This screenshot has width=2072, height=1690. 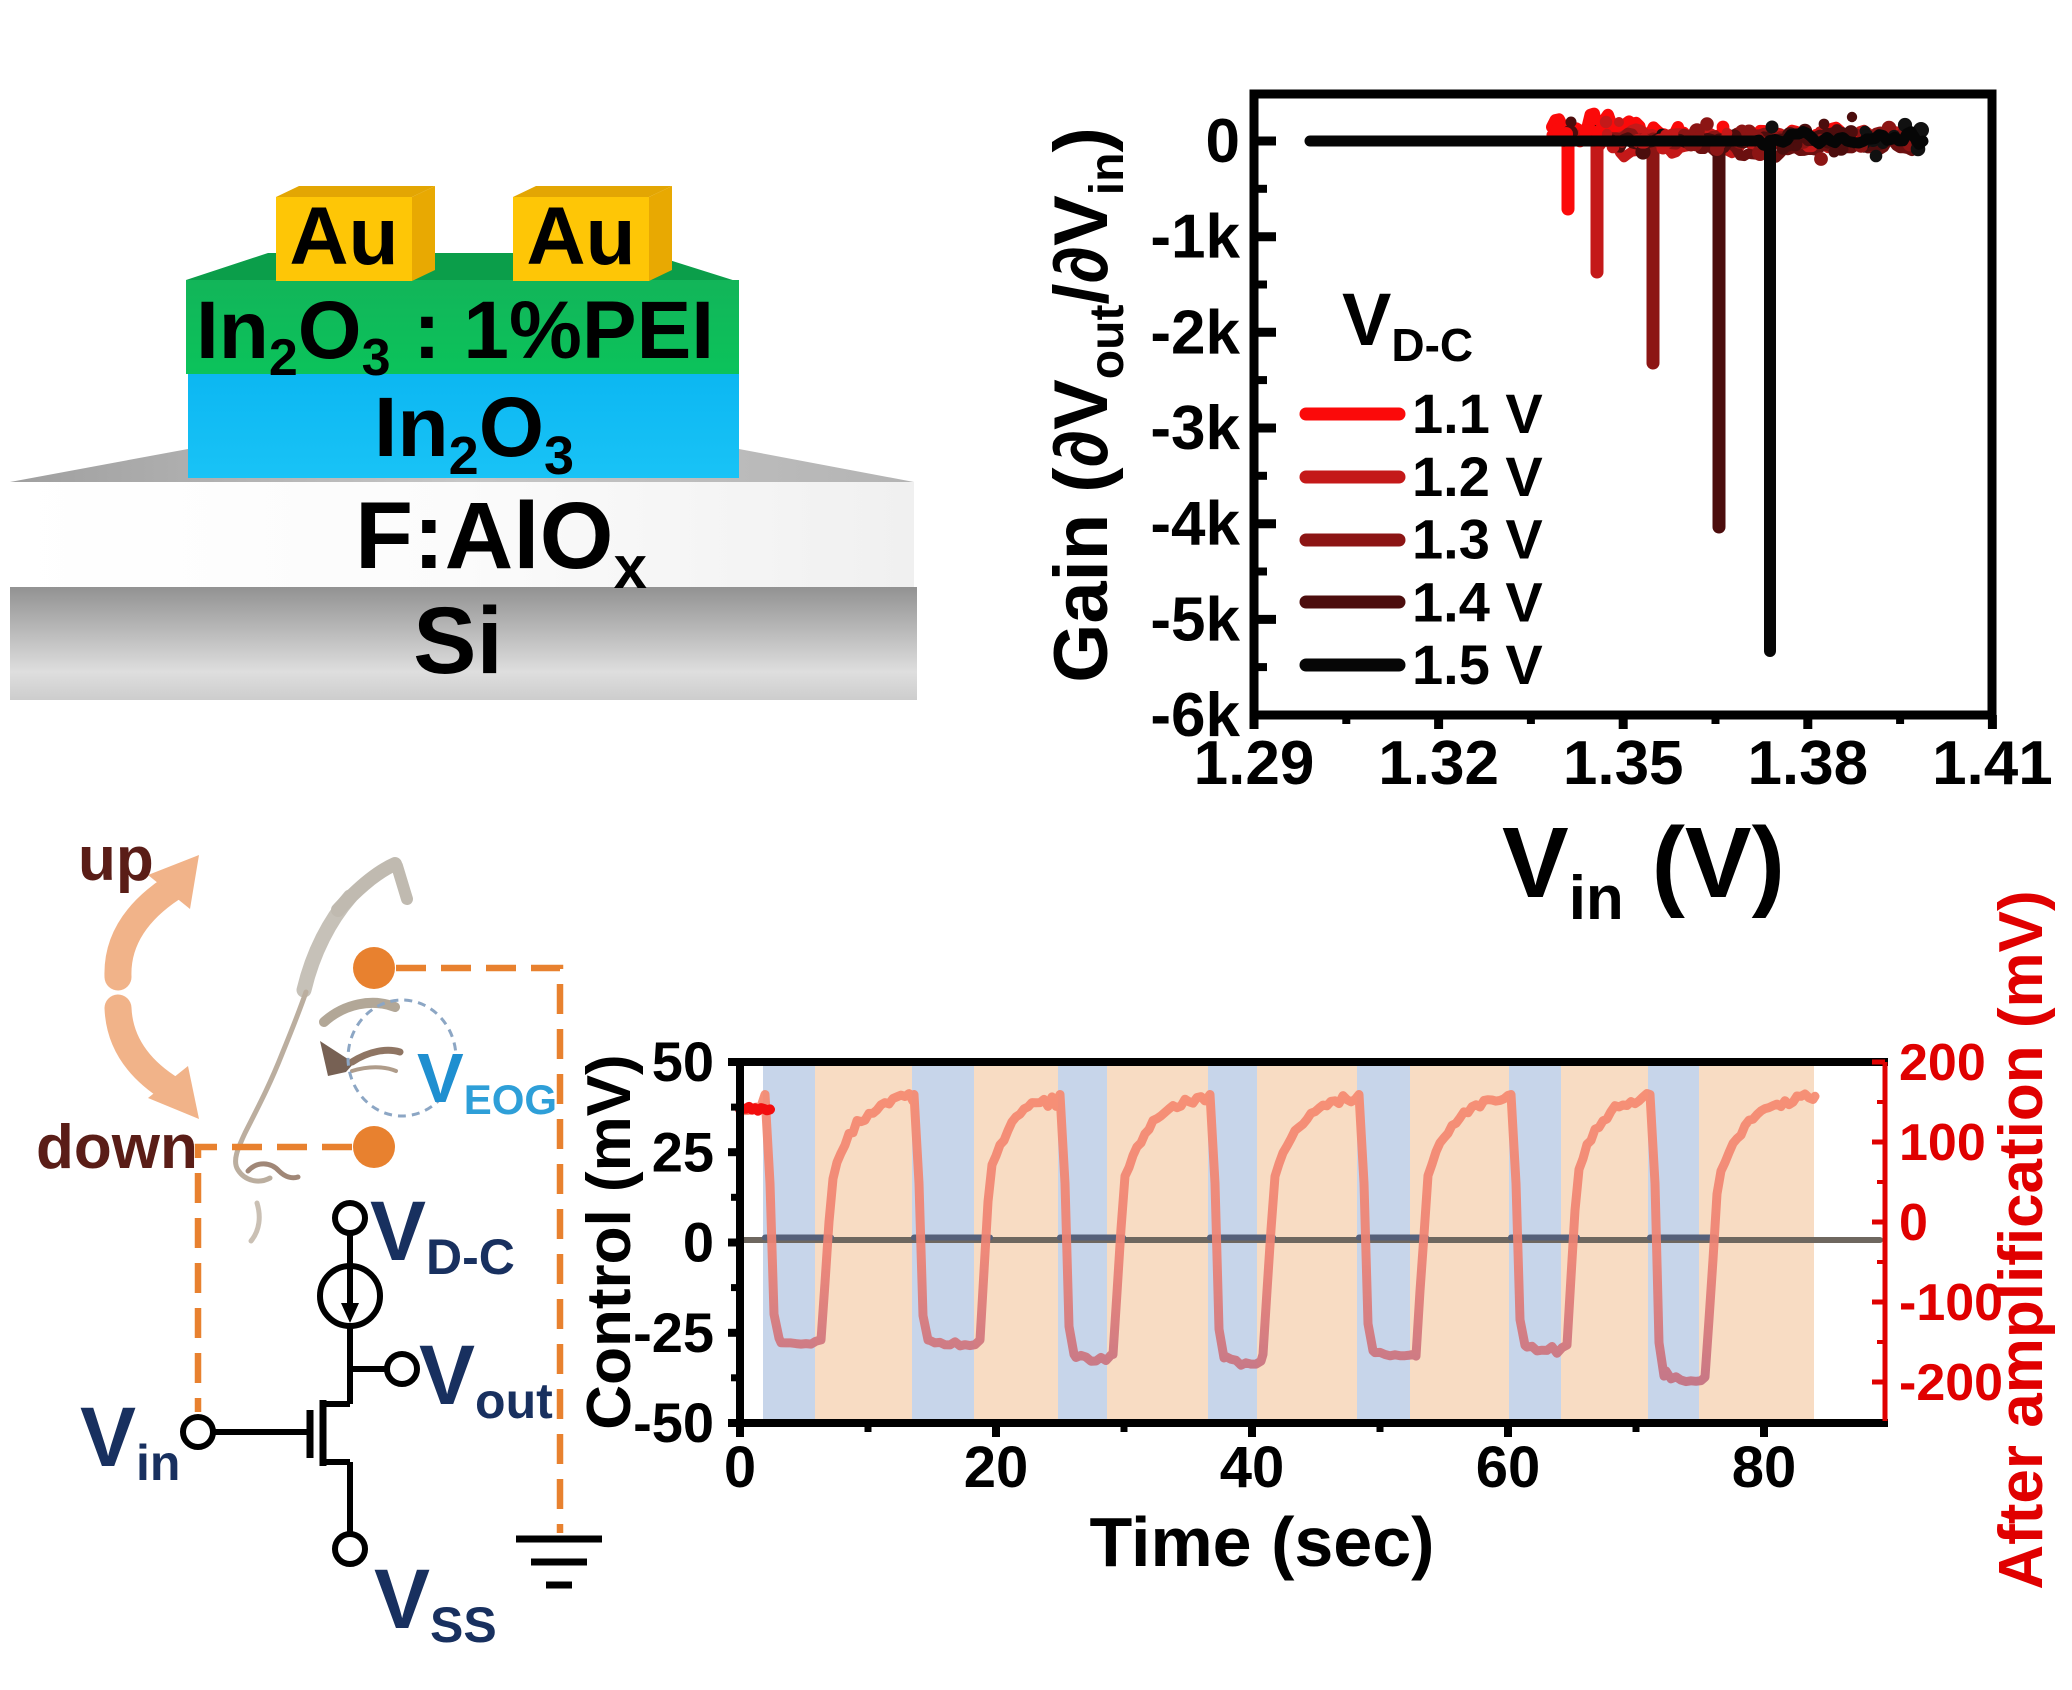 What do you see at coordinates (116, 859) in the screenshot?
I see `svg-text: up` at bounding box center [116, 859].